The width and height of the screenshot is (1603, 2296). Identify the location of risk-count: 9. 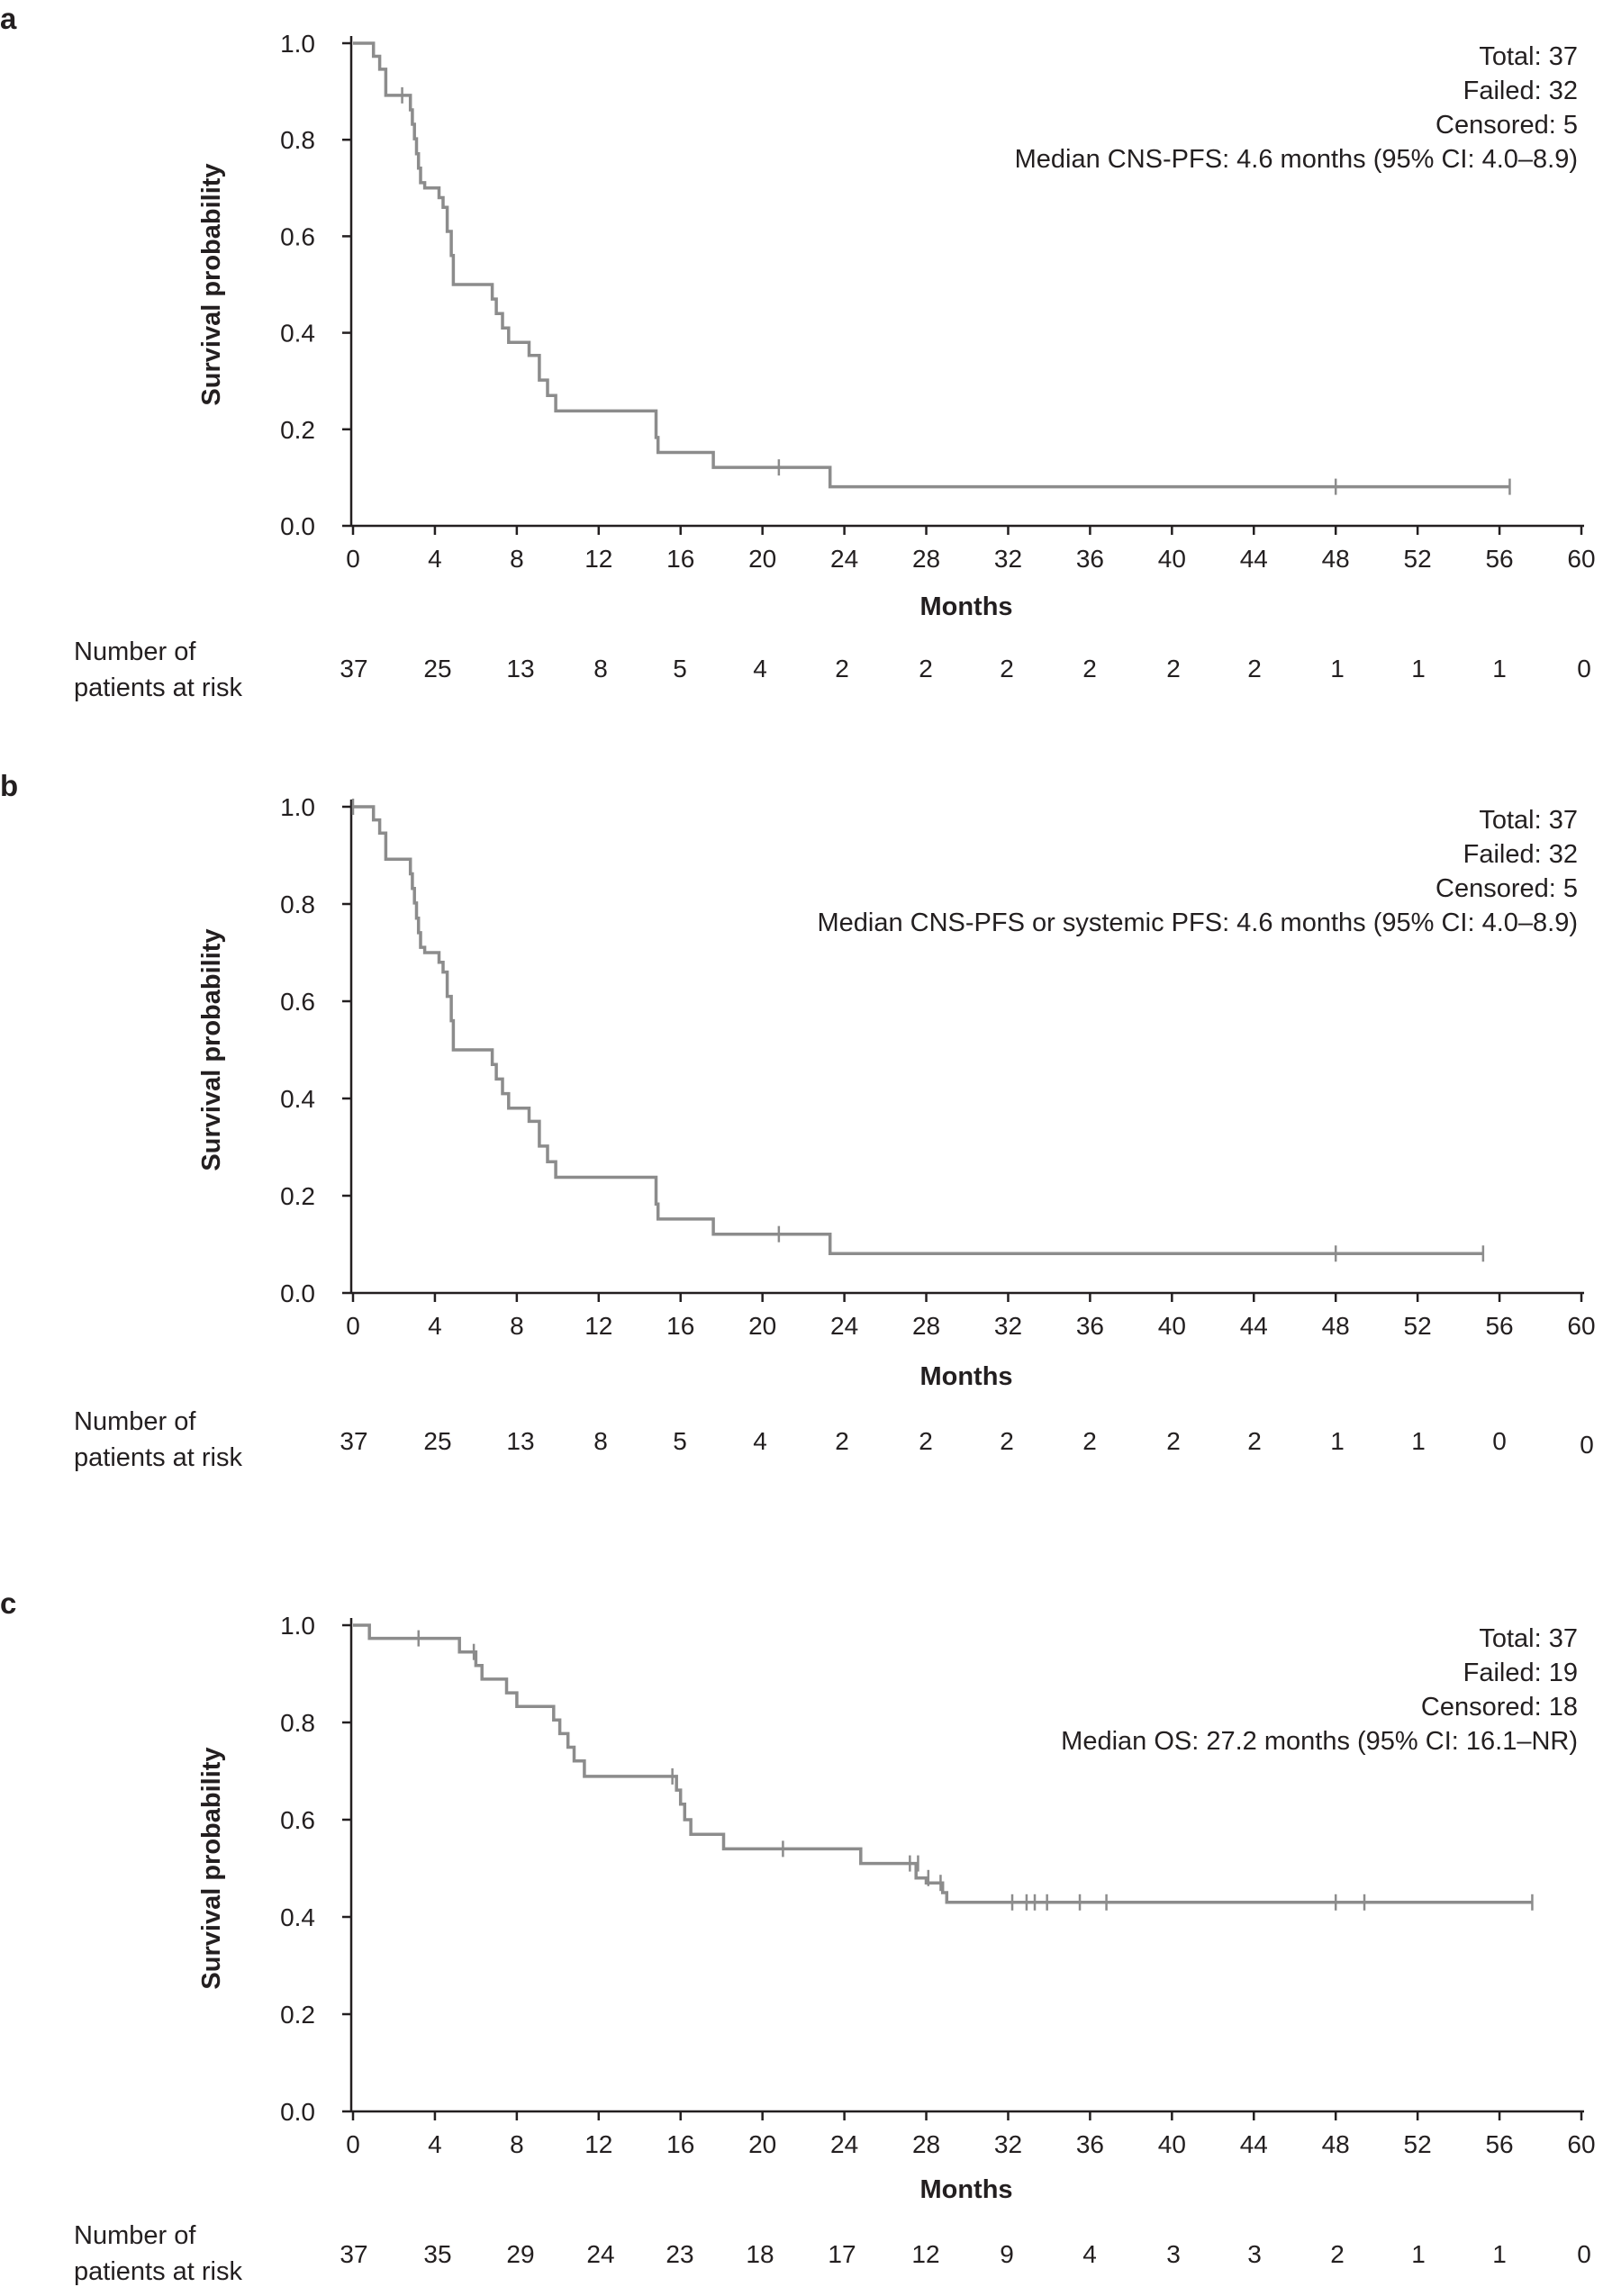
(1007, 2254).